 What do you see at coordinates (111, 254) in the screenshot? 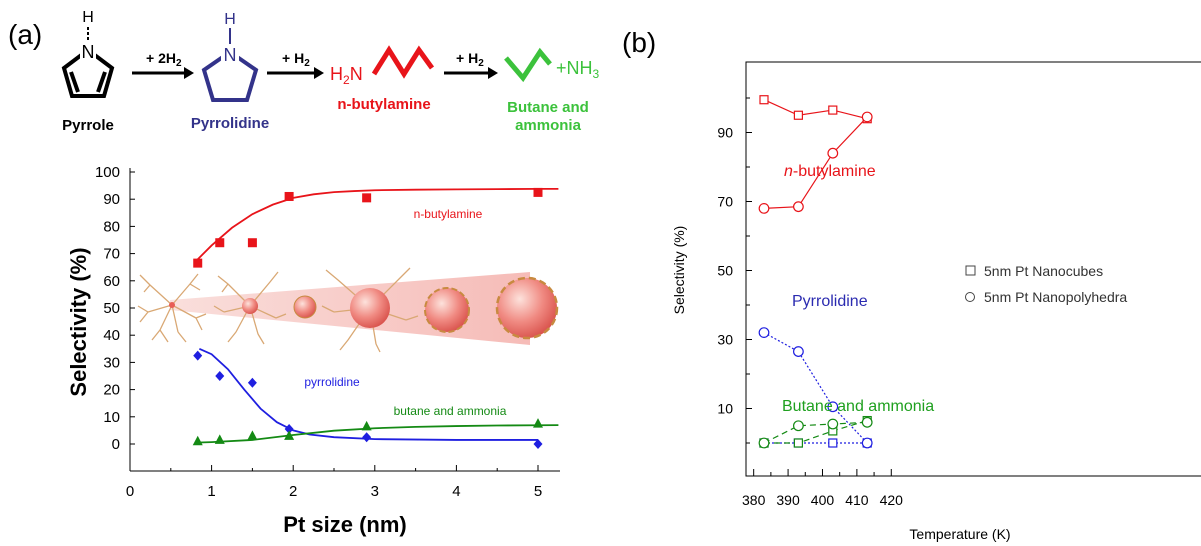
I see `chart-a-y-tick-label: 70` at bounding box center [111, 254].